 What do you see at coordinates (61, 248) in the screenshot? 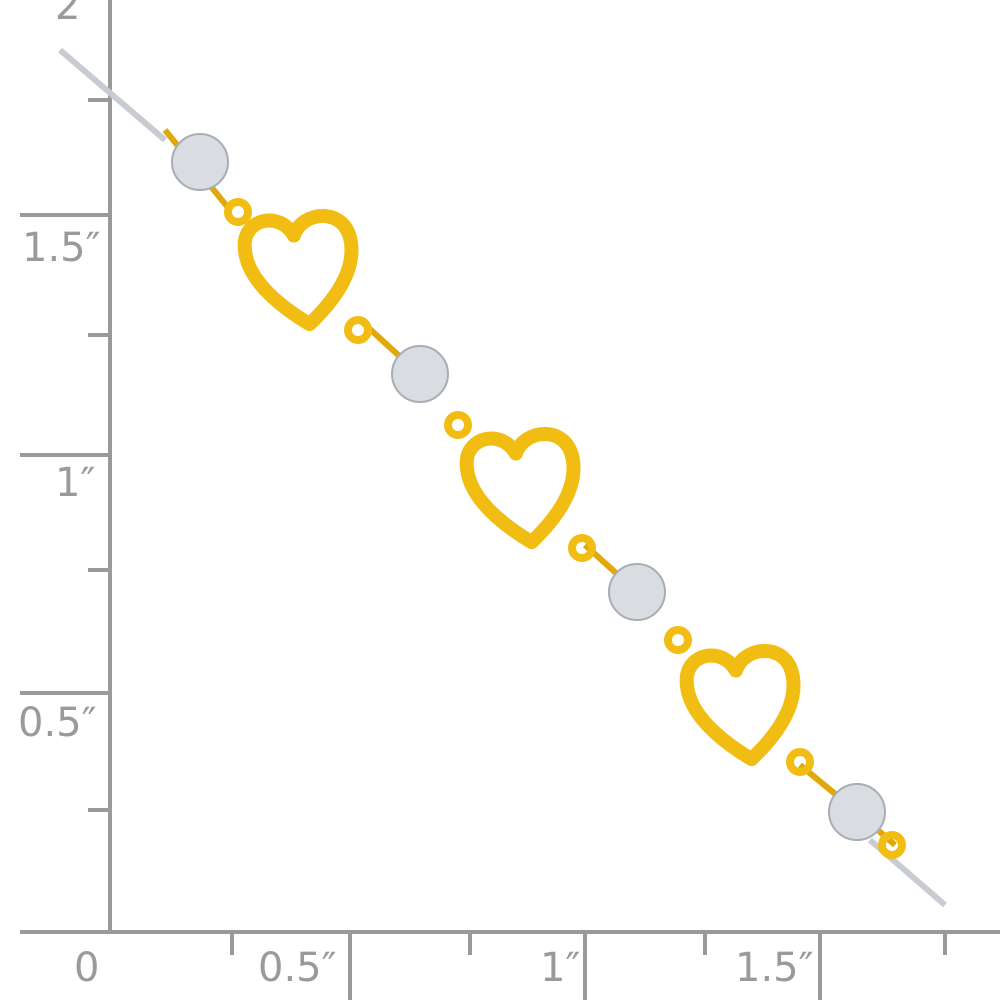
I see `ruler-label-1-5: 1.5″` at bounding box center [61, 248].